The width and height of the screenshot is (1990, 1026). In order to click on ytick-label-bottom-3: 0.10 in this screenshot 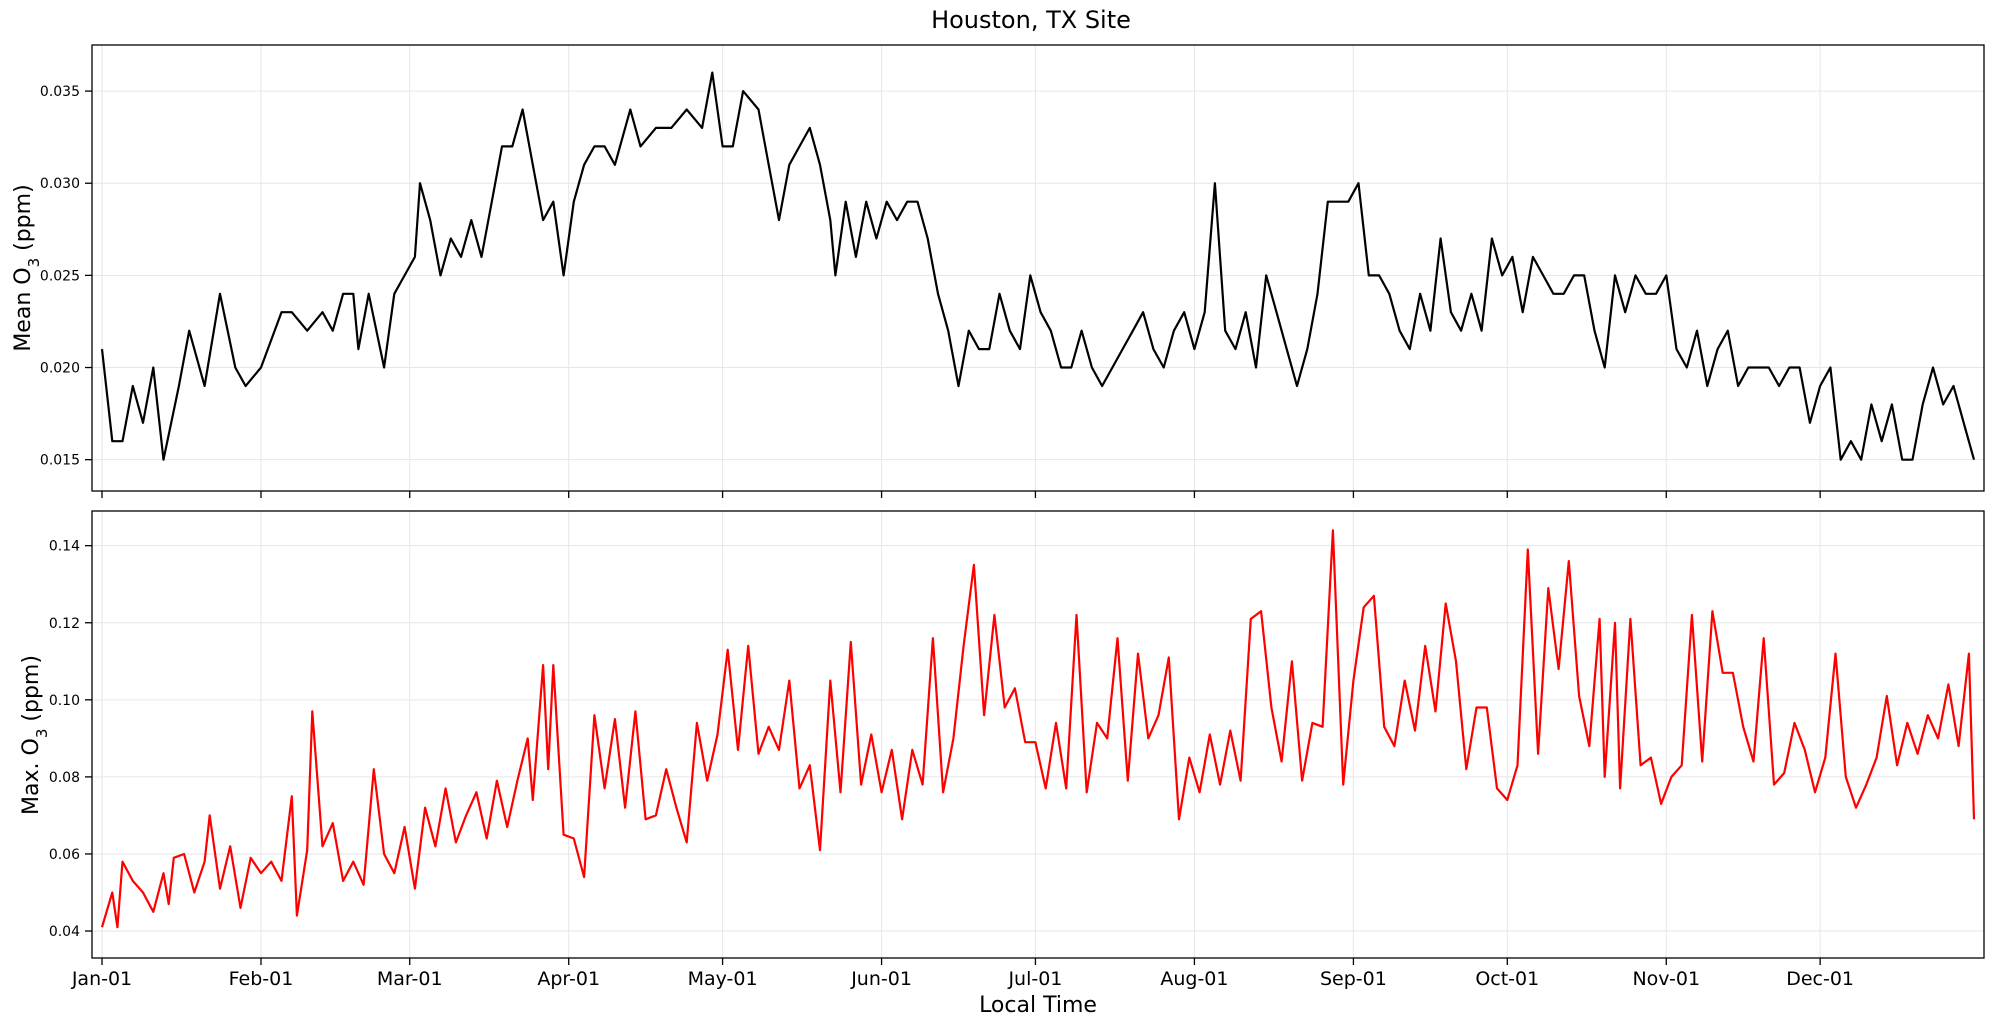, I will do `click(64, 701)`.